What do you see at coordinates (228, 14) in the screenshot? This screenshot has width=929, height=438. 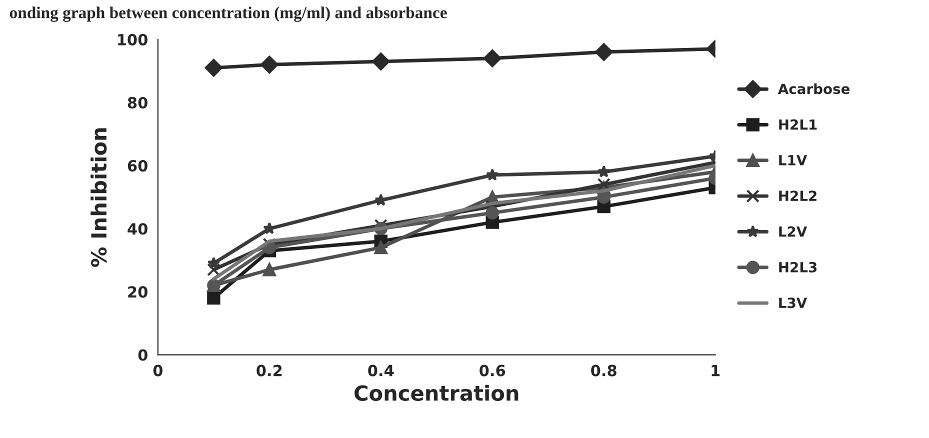 I see `chart-title: onding graph between concentration (mg/ml) and absorbance` at bounding box center [228, 14].